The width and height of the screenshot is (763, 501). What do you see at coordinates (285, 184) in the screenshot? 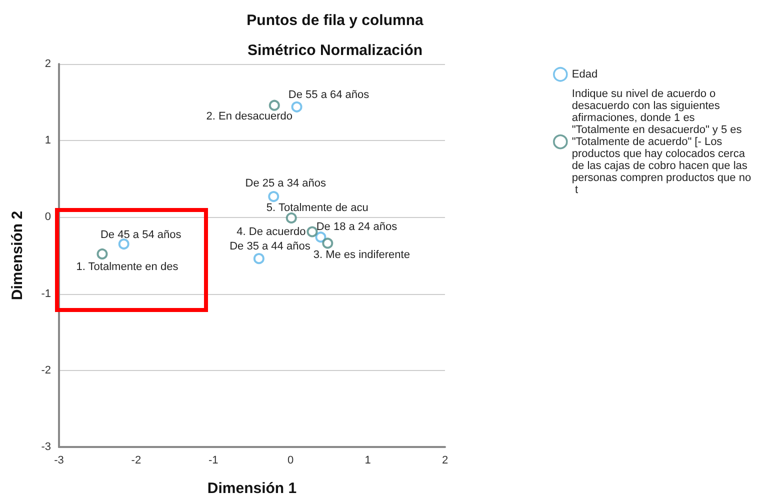
I see `annotation: De 25 a 34 años` at bounding box center [285, 184].